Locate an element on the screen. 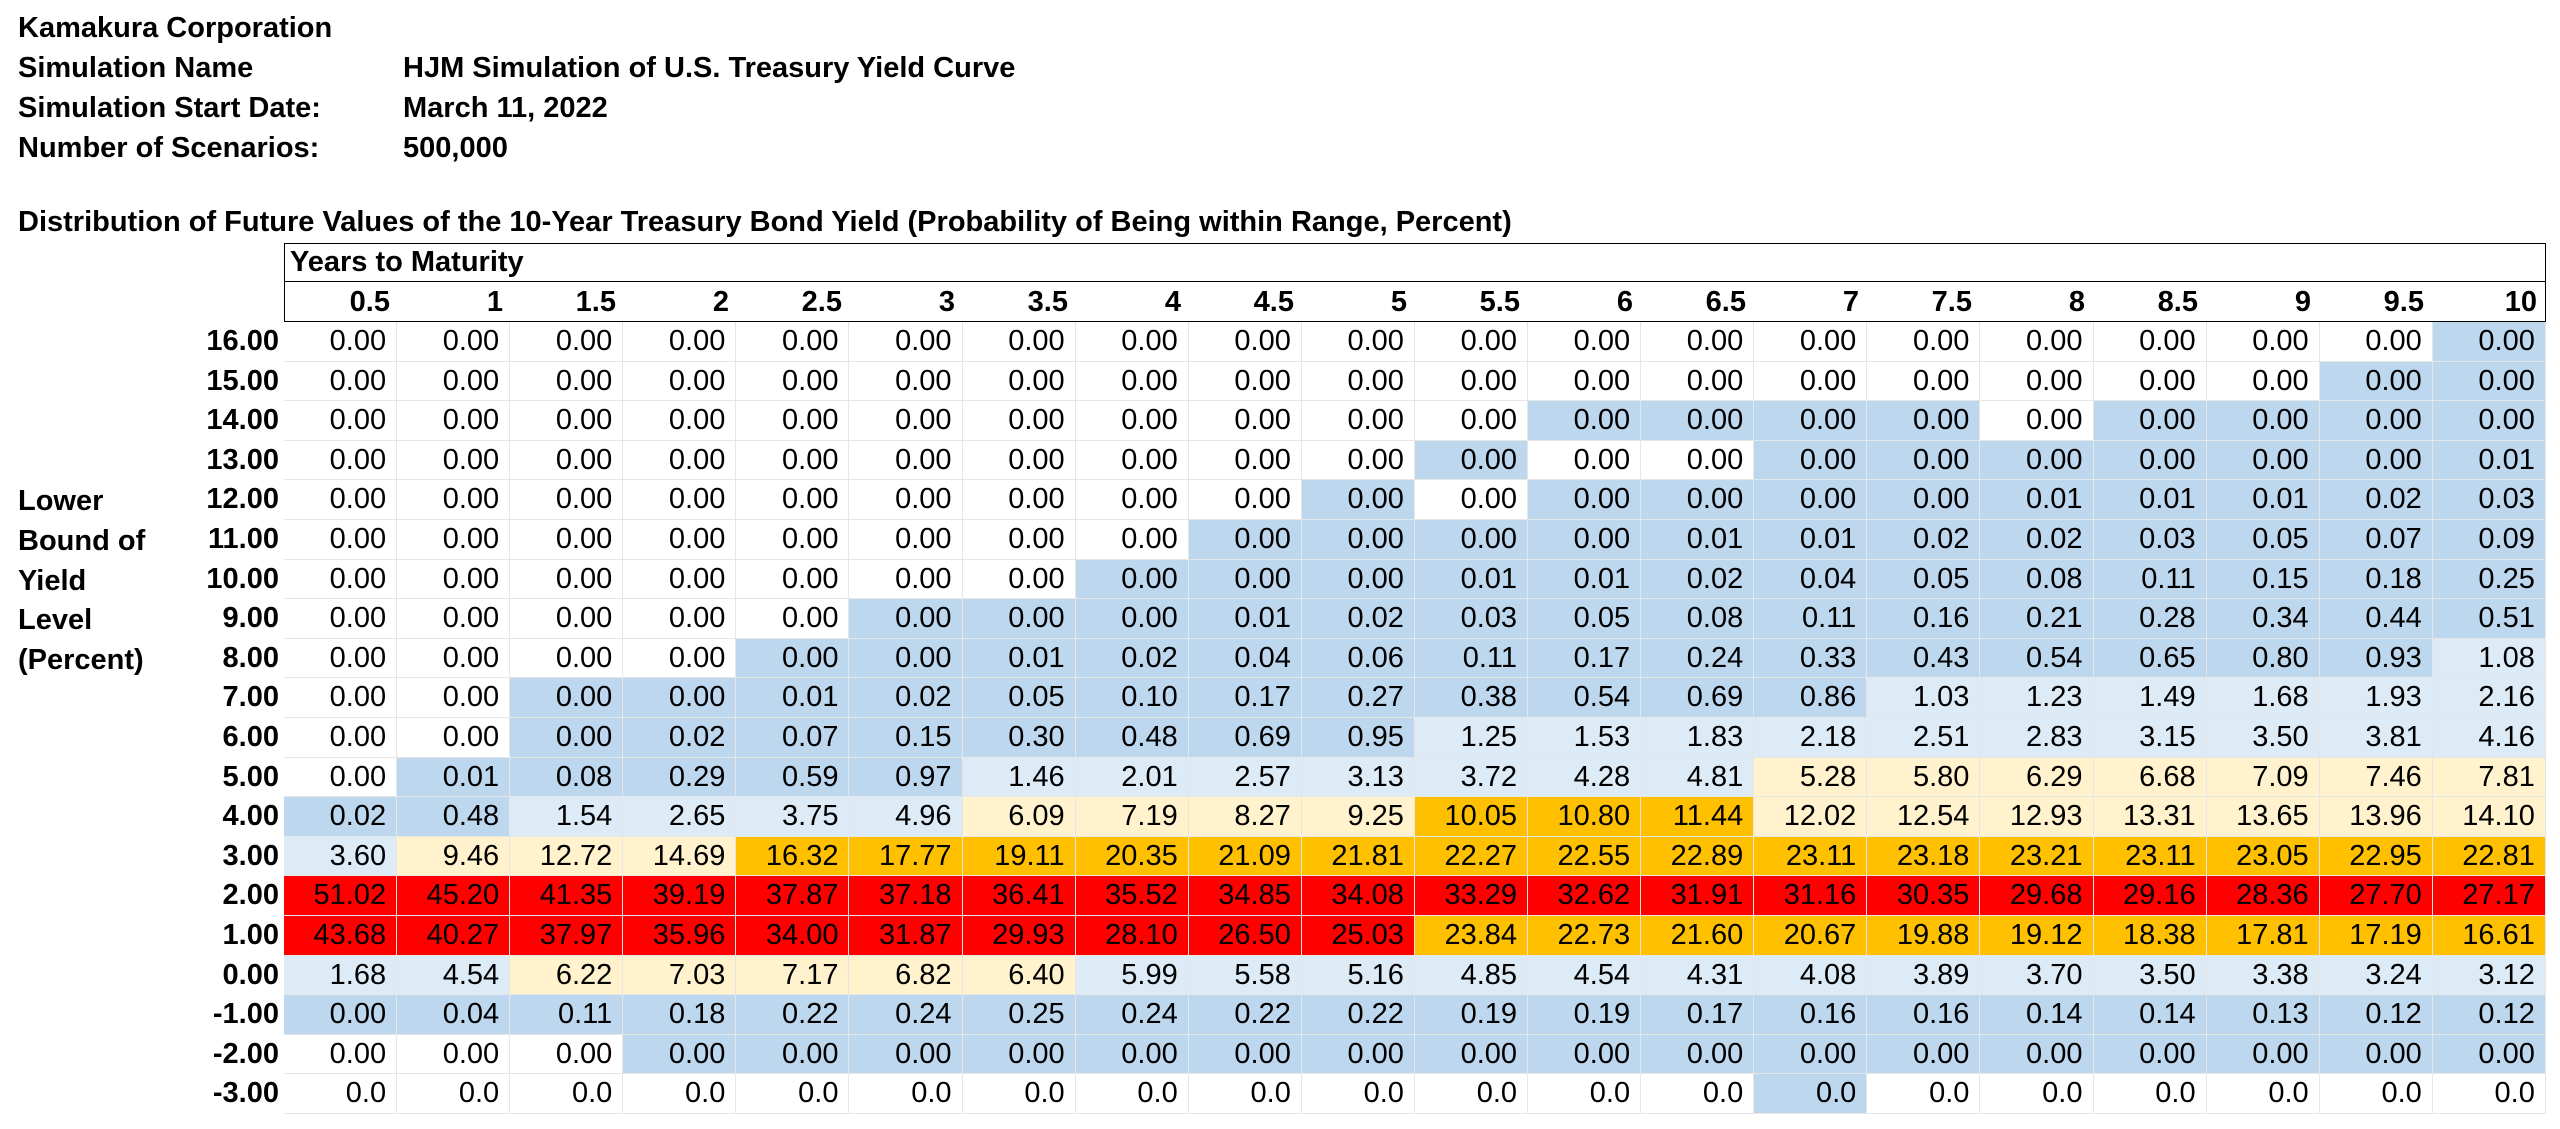  table-cell: 32.62 is located at coordinates (1585, 896).